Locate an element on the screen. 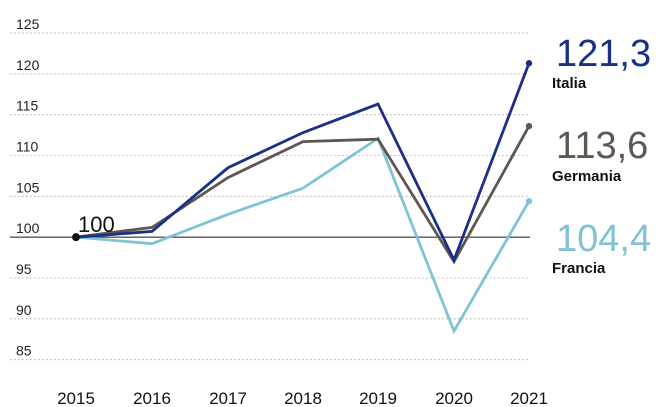 The height and width of the screenshot is (407, 662). start-value-label: 100 is located at coordinates (96, 224).